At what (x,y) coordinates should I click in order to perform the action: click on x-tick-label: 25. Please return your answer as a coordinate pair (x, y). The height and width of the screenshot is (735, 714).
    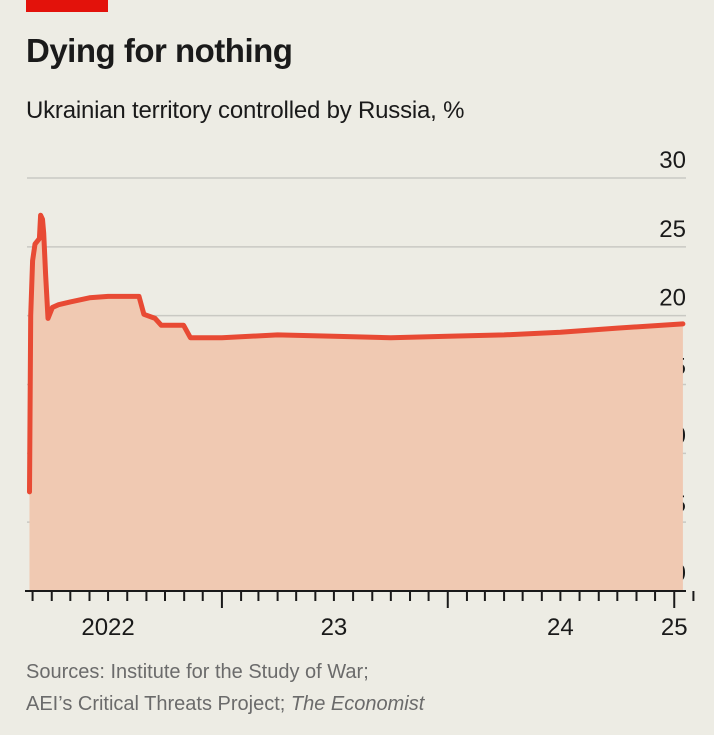
    Looking at the image, I should click on (674, 627).